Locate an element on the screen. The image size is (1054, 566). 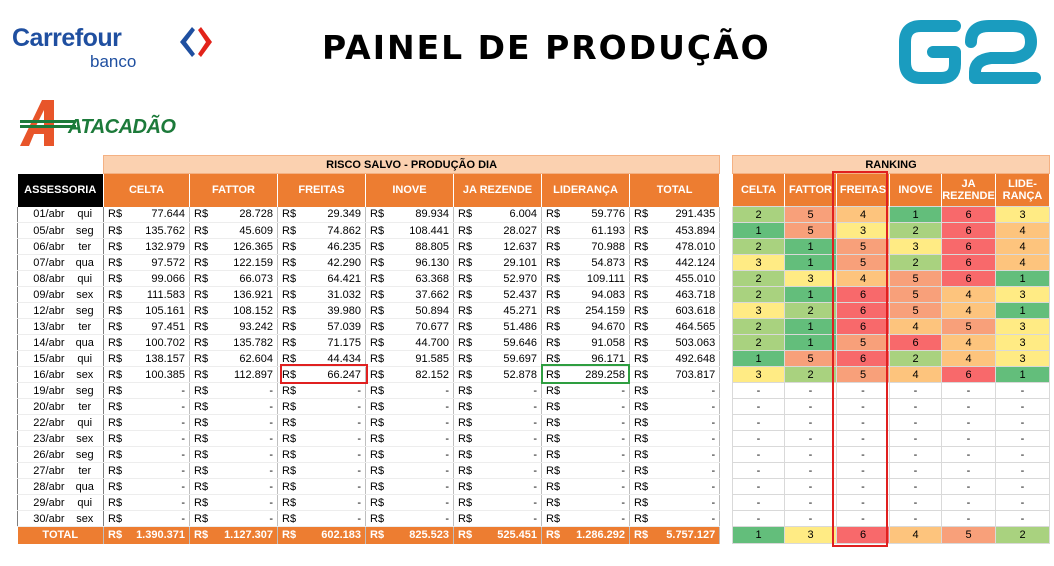
carrefour-symbol-icon is located at coordinates (196, 42).